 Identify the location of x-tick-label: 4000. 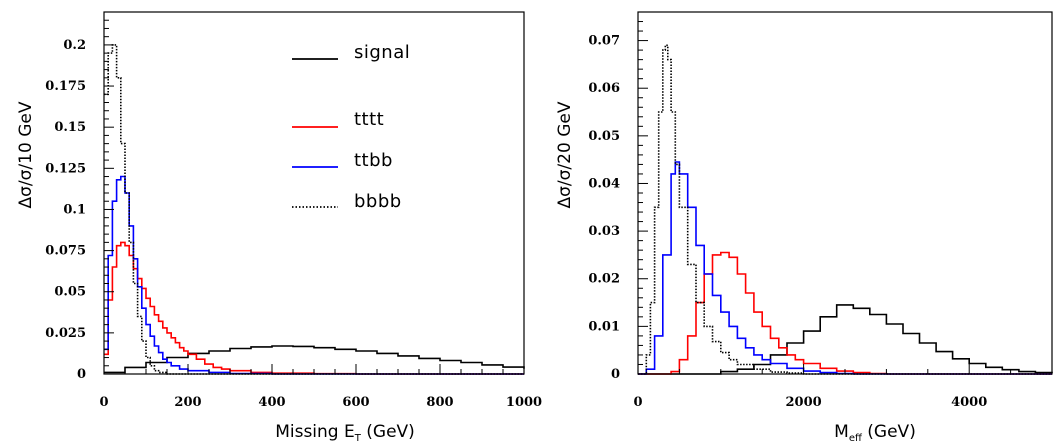
(969, 402).